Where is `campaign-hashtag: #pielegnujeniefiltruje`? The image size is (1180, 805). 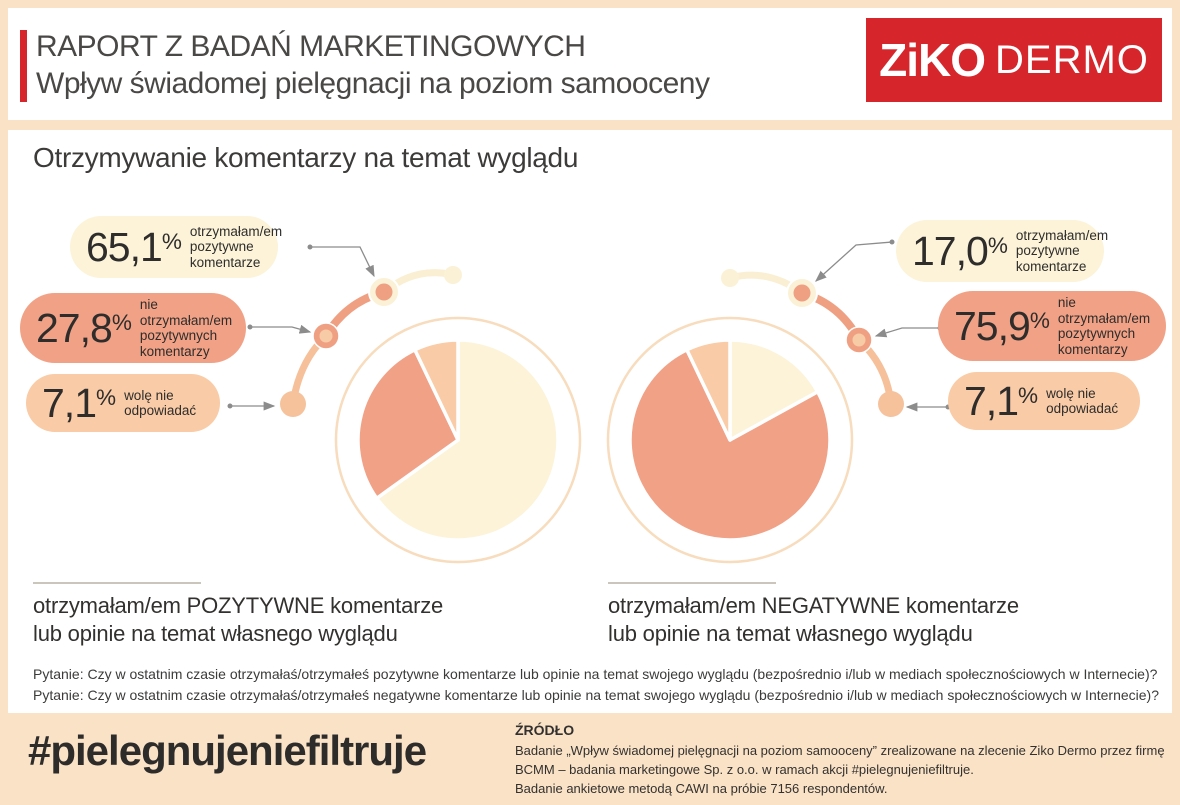 campaign-hashtag: #pielegnujeniefiltruje is located at coordinates (227, 750).